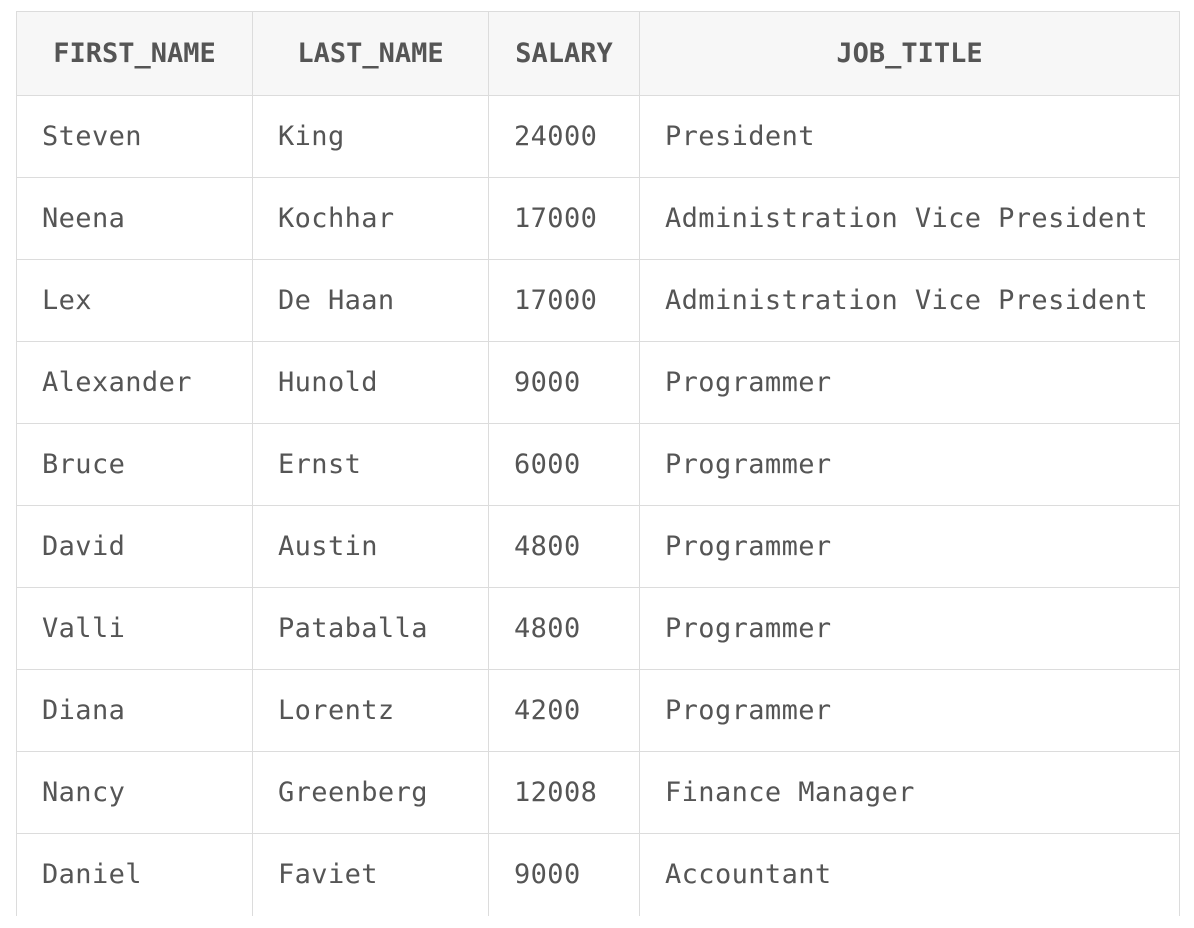 This screenshot has width=1194, height=928. What do you see at coordinates (134, 710) in the screenshot?
I see `cell-first-name: Diana` at bounding box center [134, 710].